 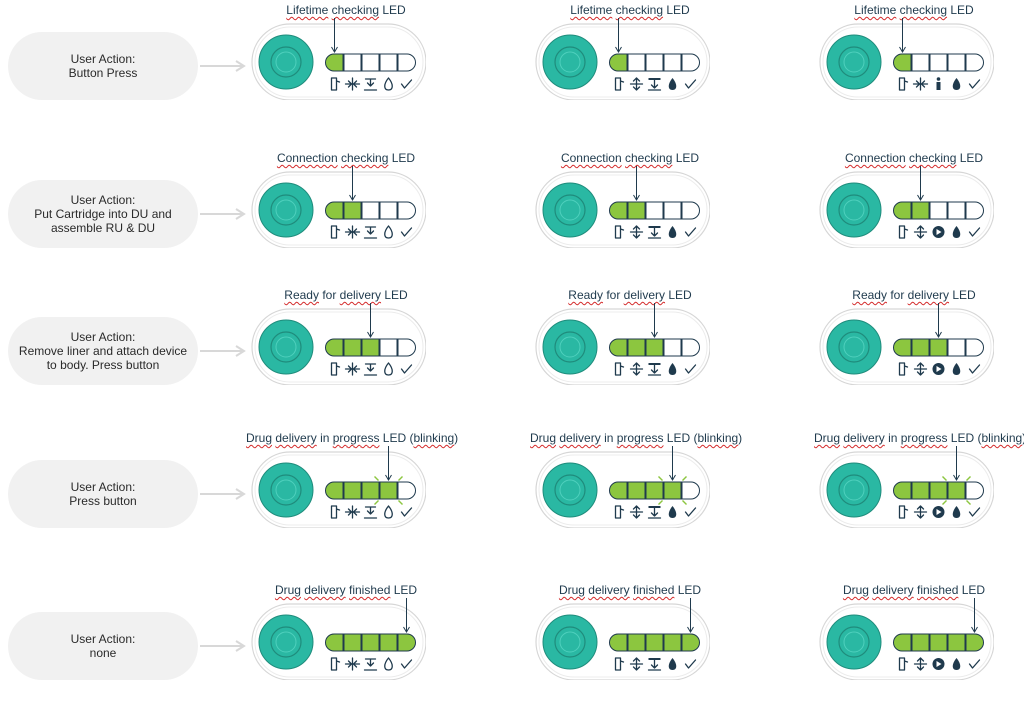 What do you see at coordinates (650, 478) in the screenshot?
I see `device-panel: Drug delivery in progress LED (blinking)` at bounding box center [650, 478].